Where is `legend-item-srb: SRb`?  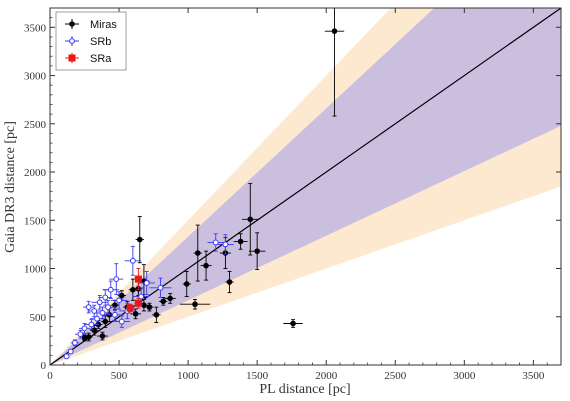 legend-item-srb: SRb is located at coordinates (88, 42).